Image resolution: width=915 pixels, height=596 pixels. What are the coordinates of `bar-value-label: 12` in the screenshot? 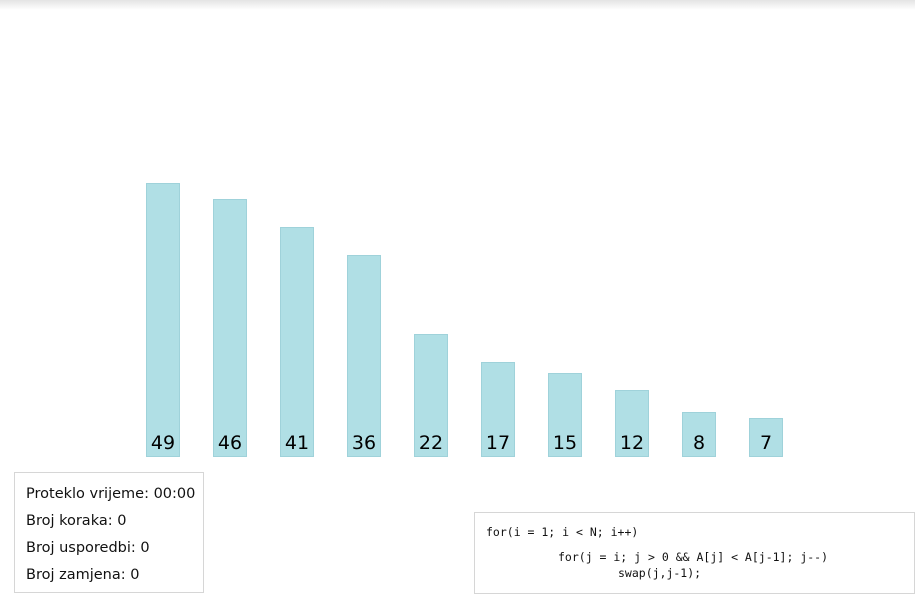 It's located at (632, 443).